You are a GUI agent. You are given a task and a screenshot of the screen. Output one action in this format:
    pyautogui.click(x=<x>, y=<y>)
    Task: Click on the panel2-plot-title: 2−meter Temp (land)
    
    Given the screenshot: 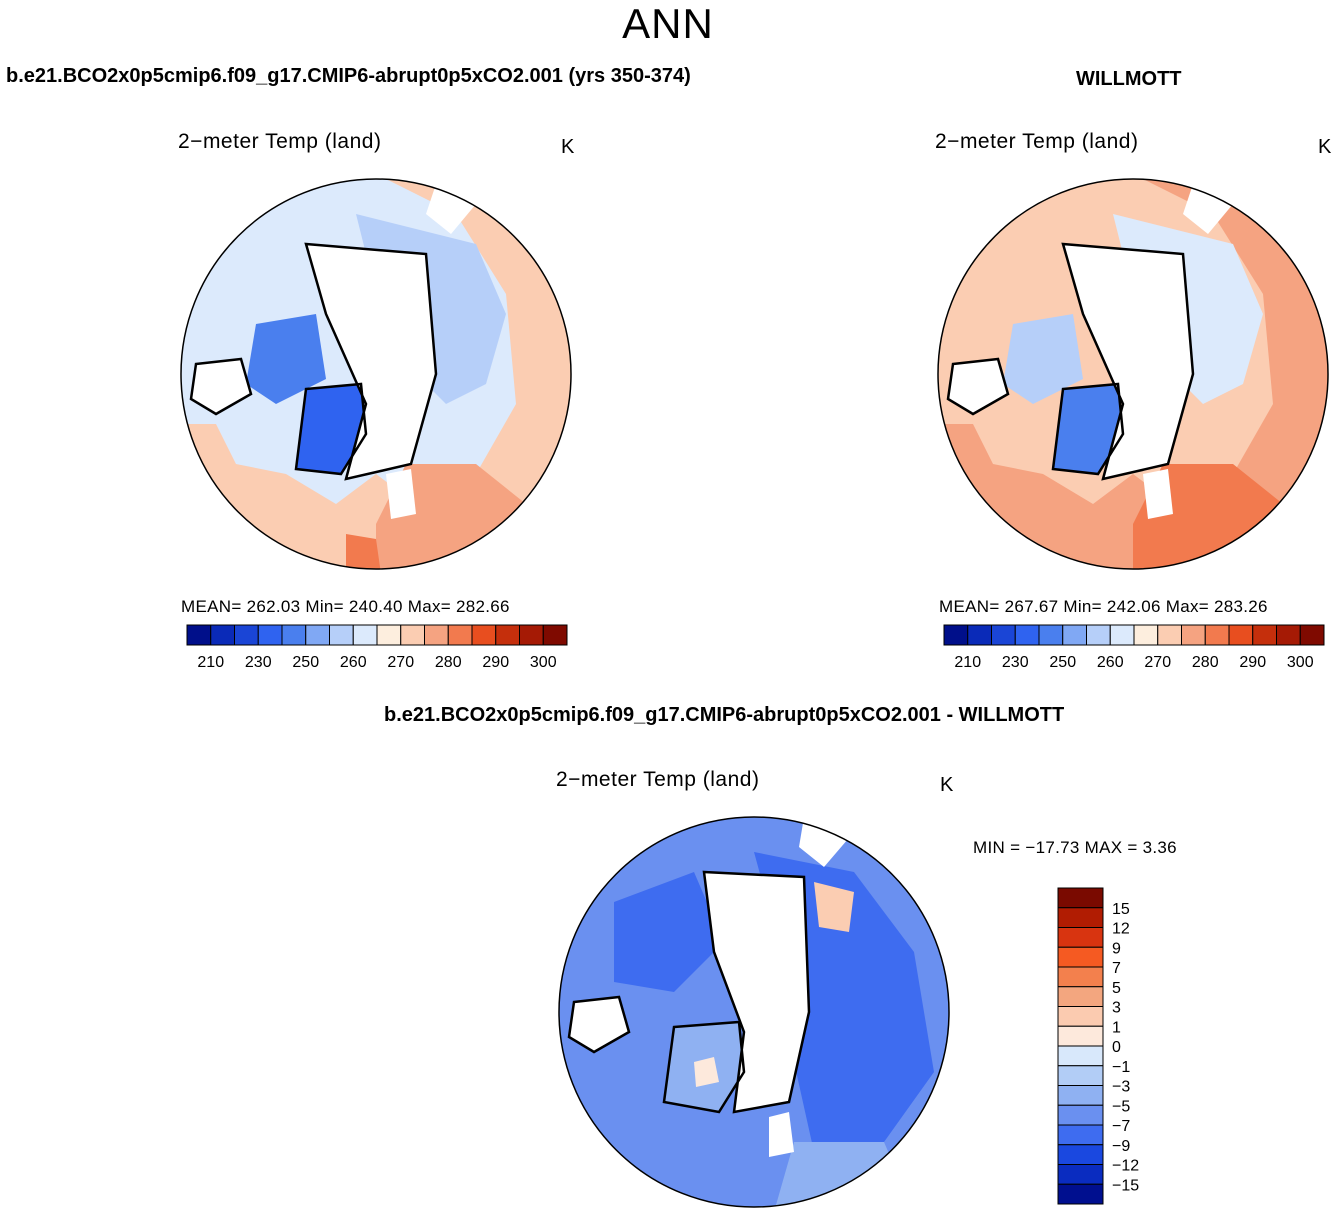 What is the action you would take?
    pyautogui.click(x=1037, y=141)
    